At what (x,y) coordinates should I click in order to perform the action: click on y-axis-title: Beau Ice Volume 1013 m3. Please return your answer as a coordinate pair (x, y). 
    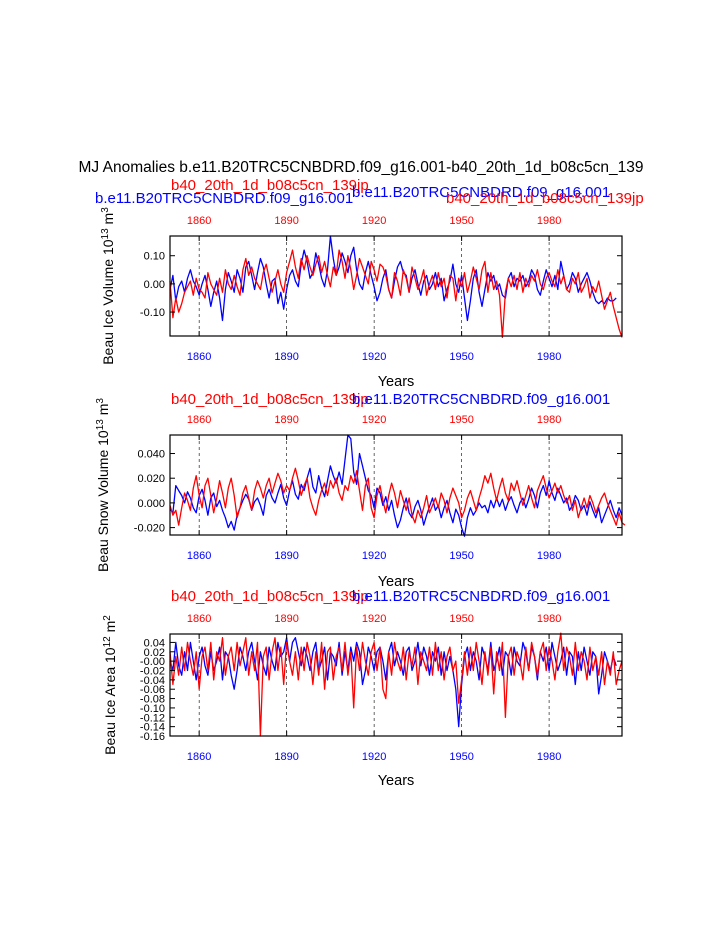
    Looking at the image, I should click on (108, 286).